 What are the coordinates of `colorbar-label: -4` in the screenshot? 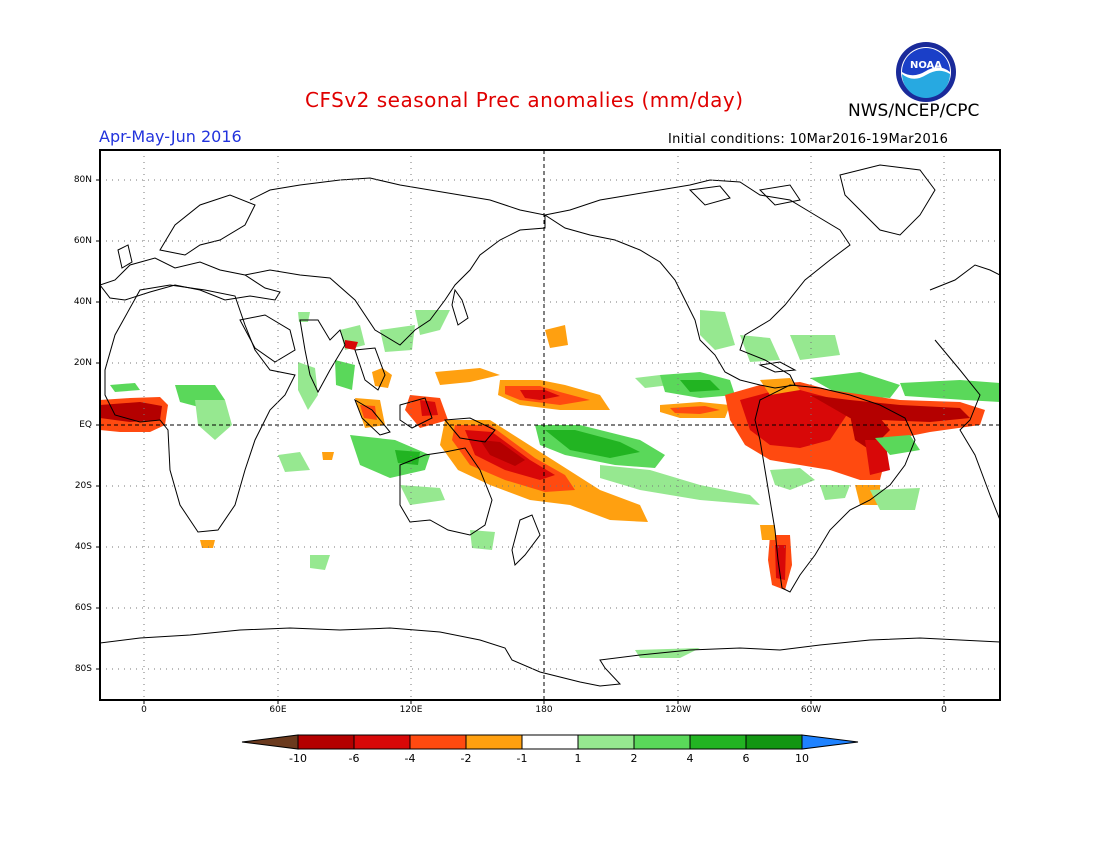 It's located at (410, 758).